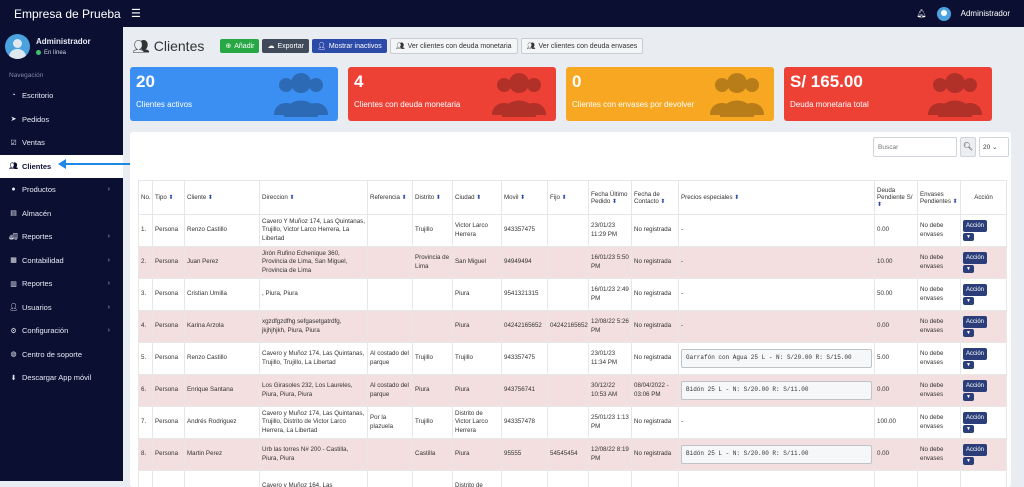 This screenshot has width=1024, height=487. What do you see at coordinates (994, 147) in the screenshot?
I see `page-size-select: 20 ⌄` at bounding box center [994, 147].